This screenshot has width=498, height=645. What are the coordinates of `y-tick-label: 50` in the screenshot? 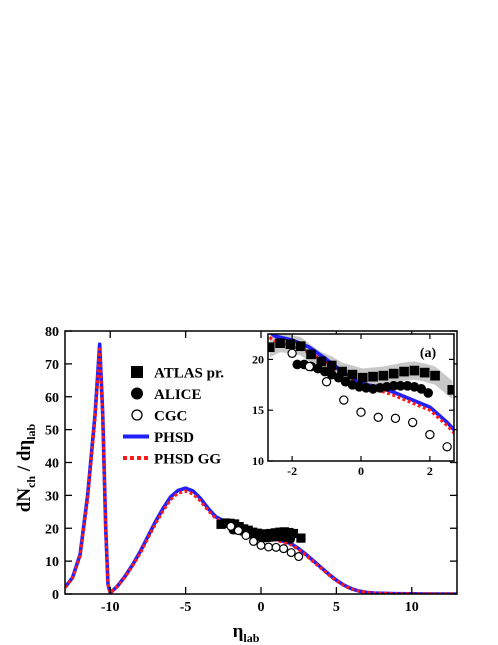 It's located at (52, 431).